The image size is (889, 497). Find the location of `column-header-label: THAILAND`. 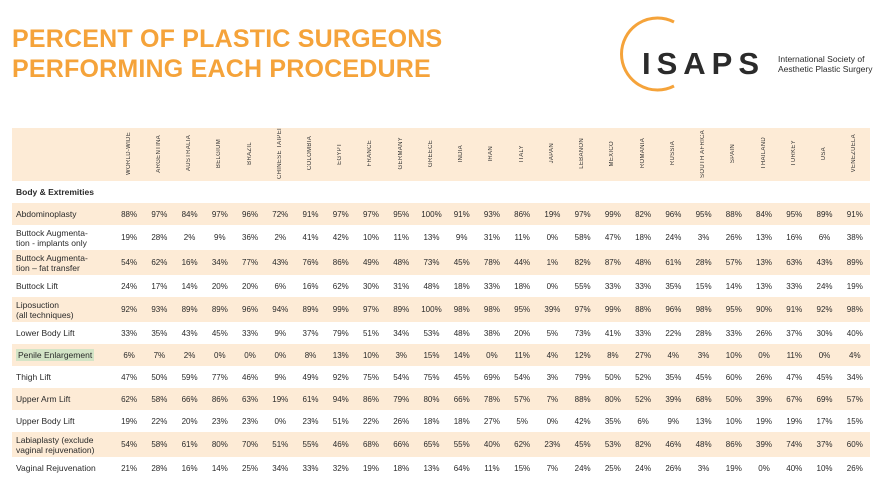

column-header-label: THAILAND is located at coordinates (763, 153).